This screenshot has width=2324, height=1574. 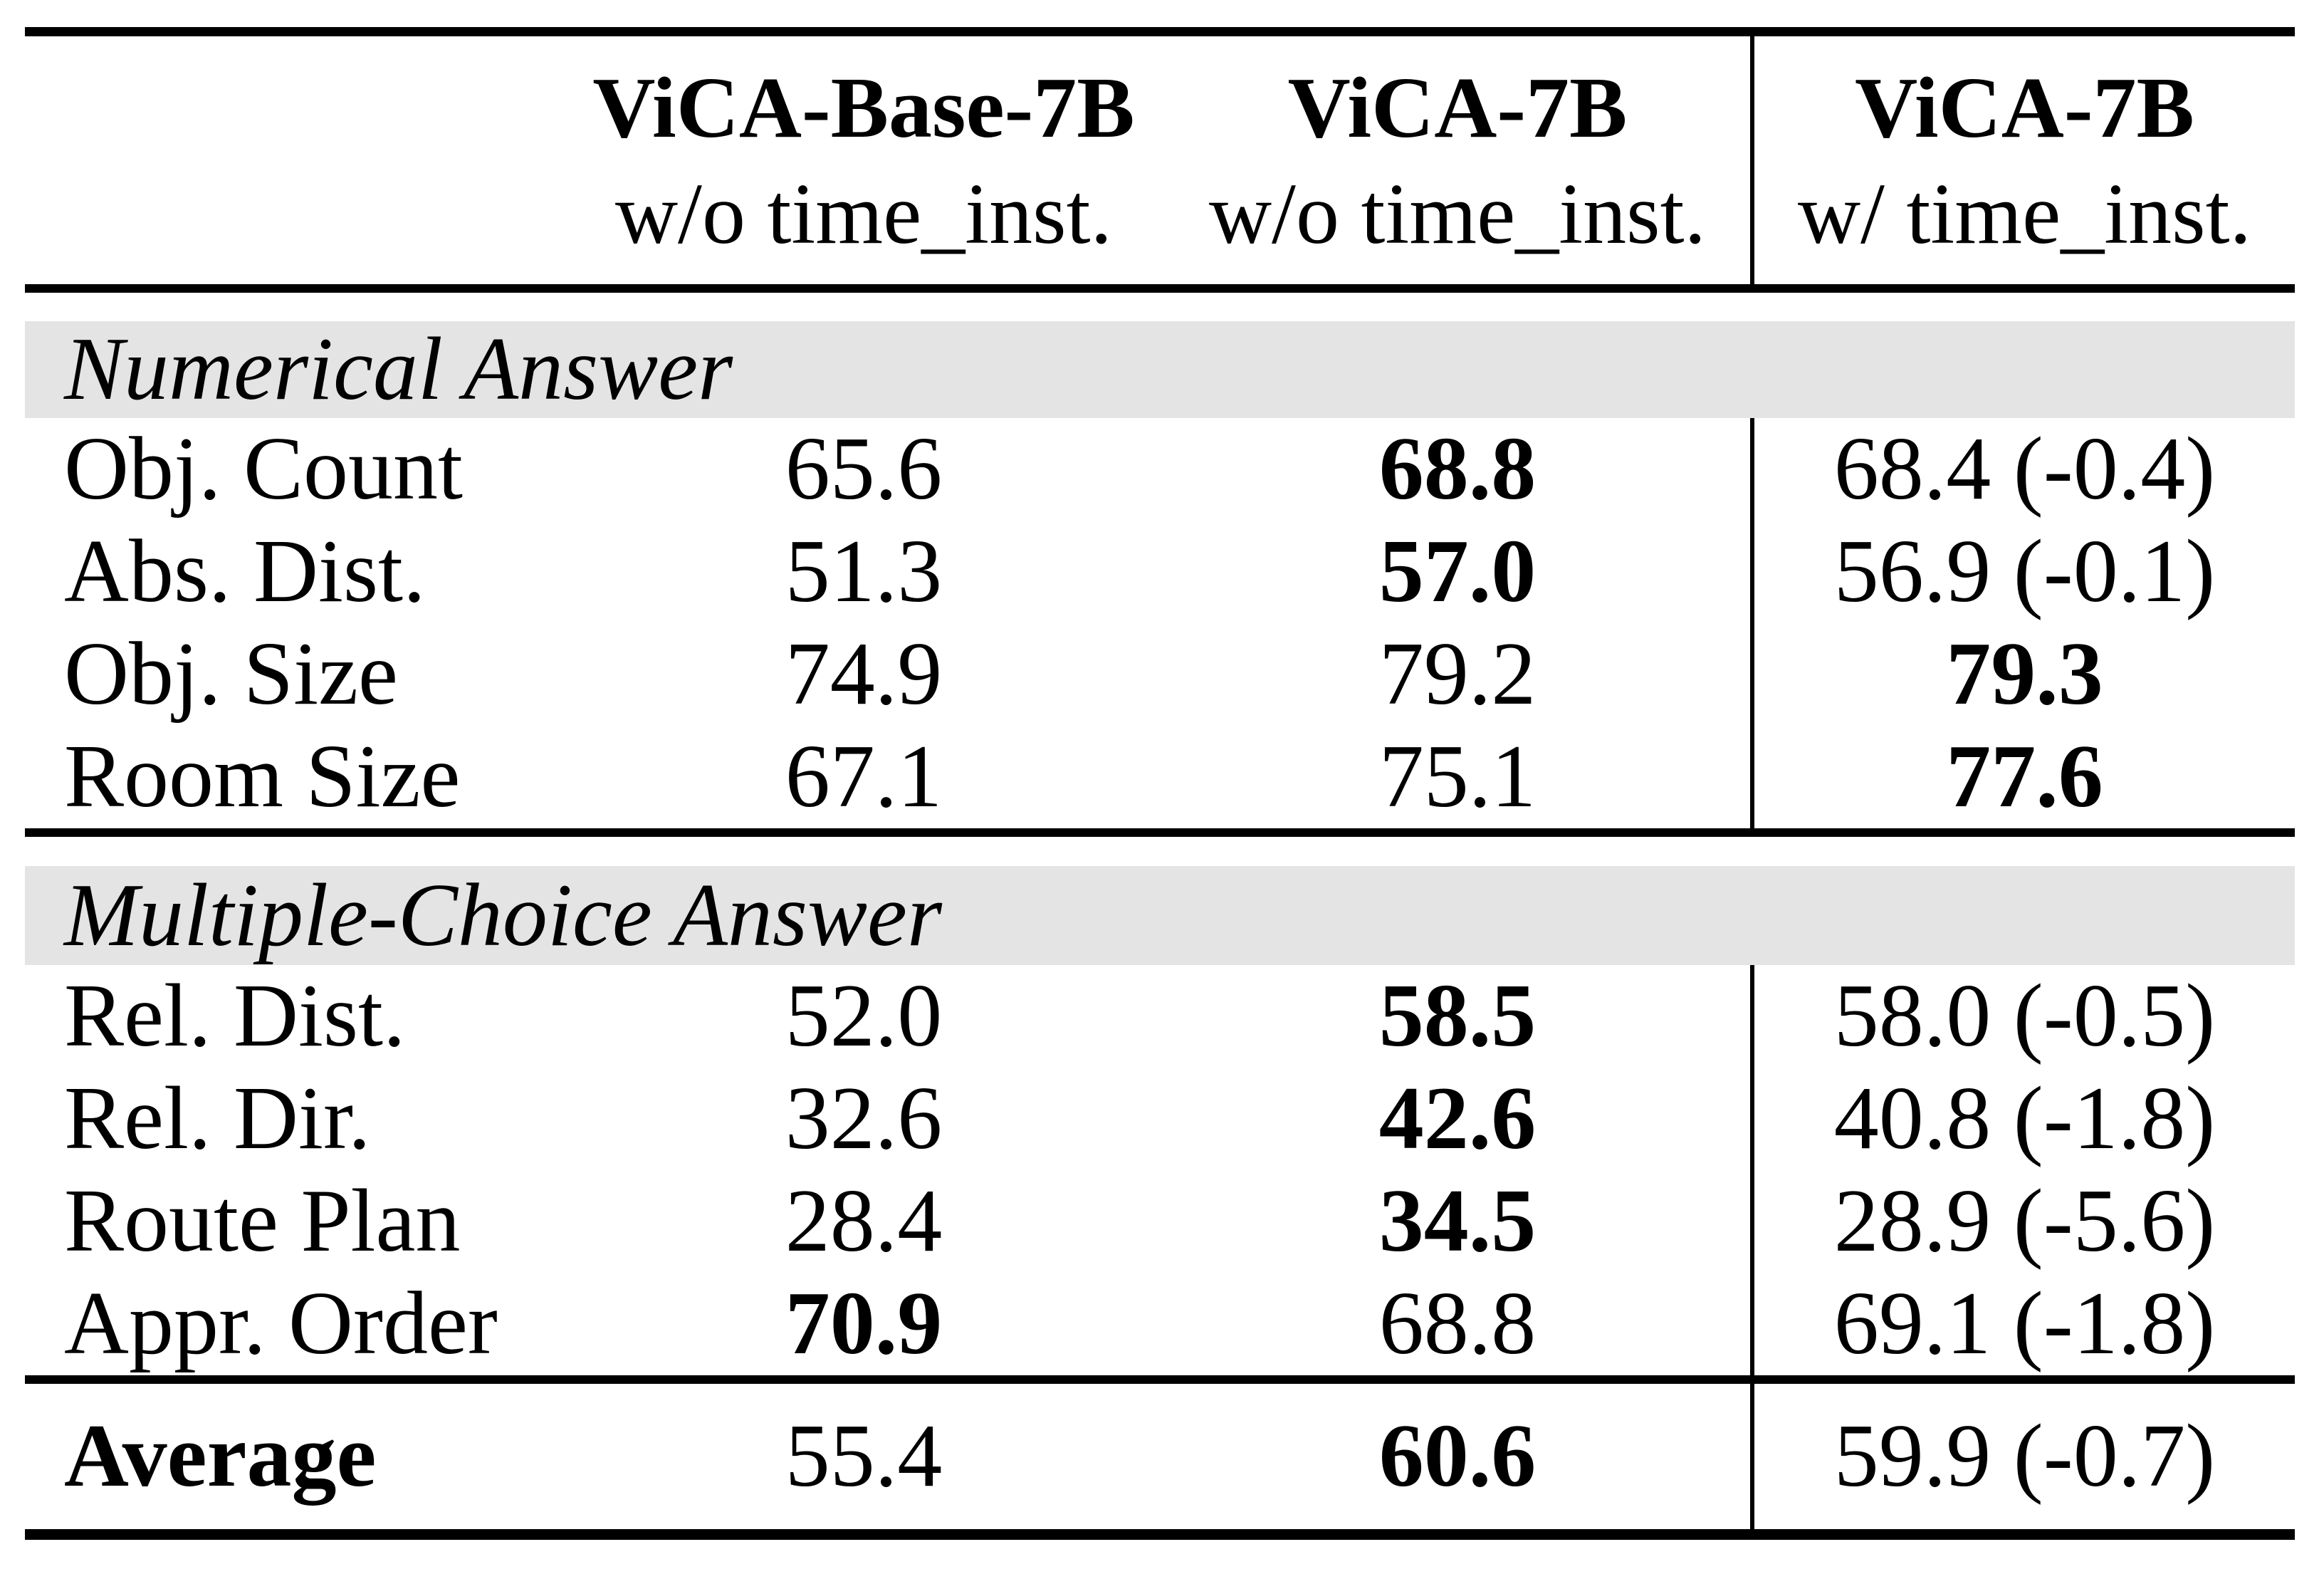 I want to click on section-title: Multiple-Choice Answer, so click(x=503, y=915).